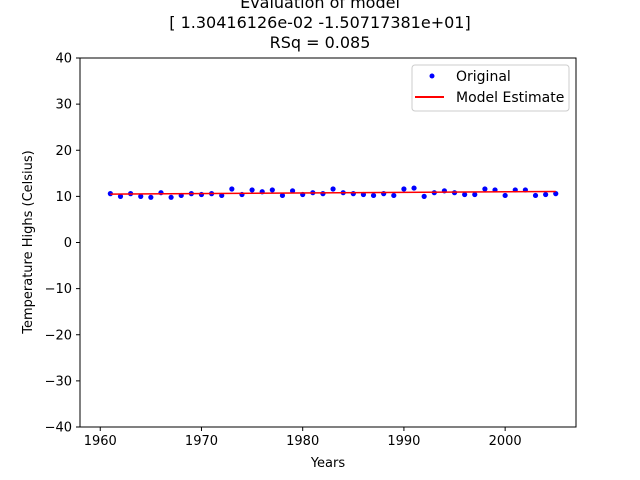 The height and width of the screenshot is (480, 640). I want to click on y-tick-label: 20, so click(63, 151).